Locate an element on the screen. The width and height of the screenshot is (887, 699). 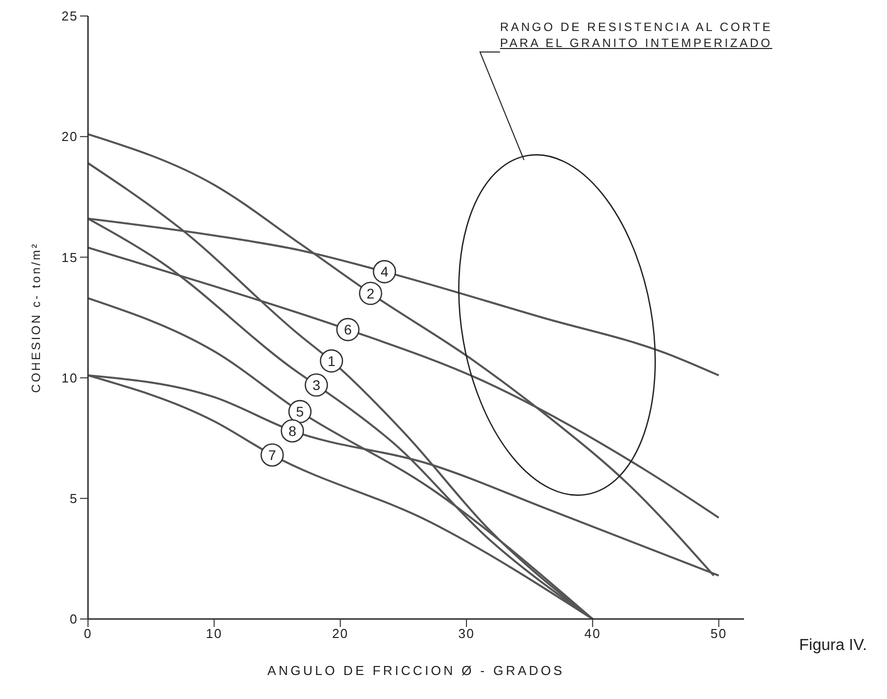
y-tick-label: 20 is located at coordinates (70, 136).